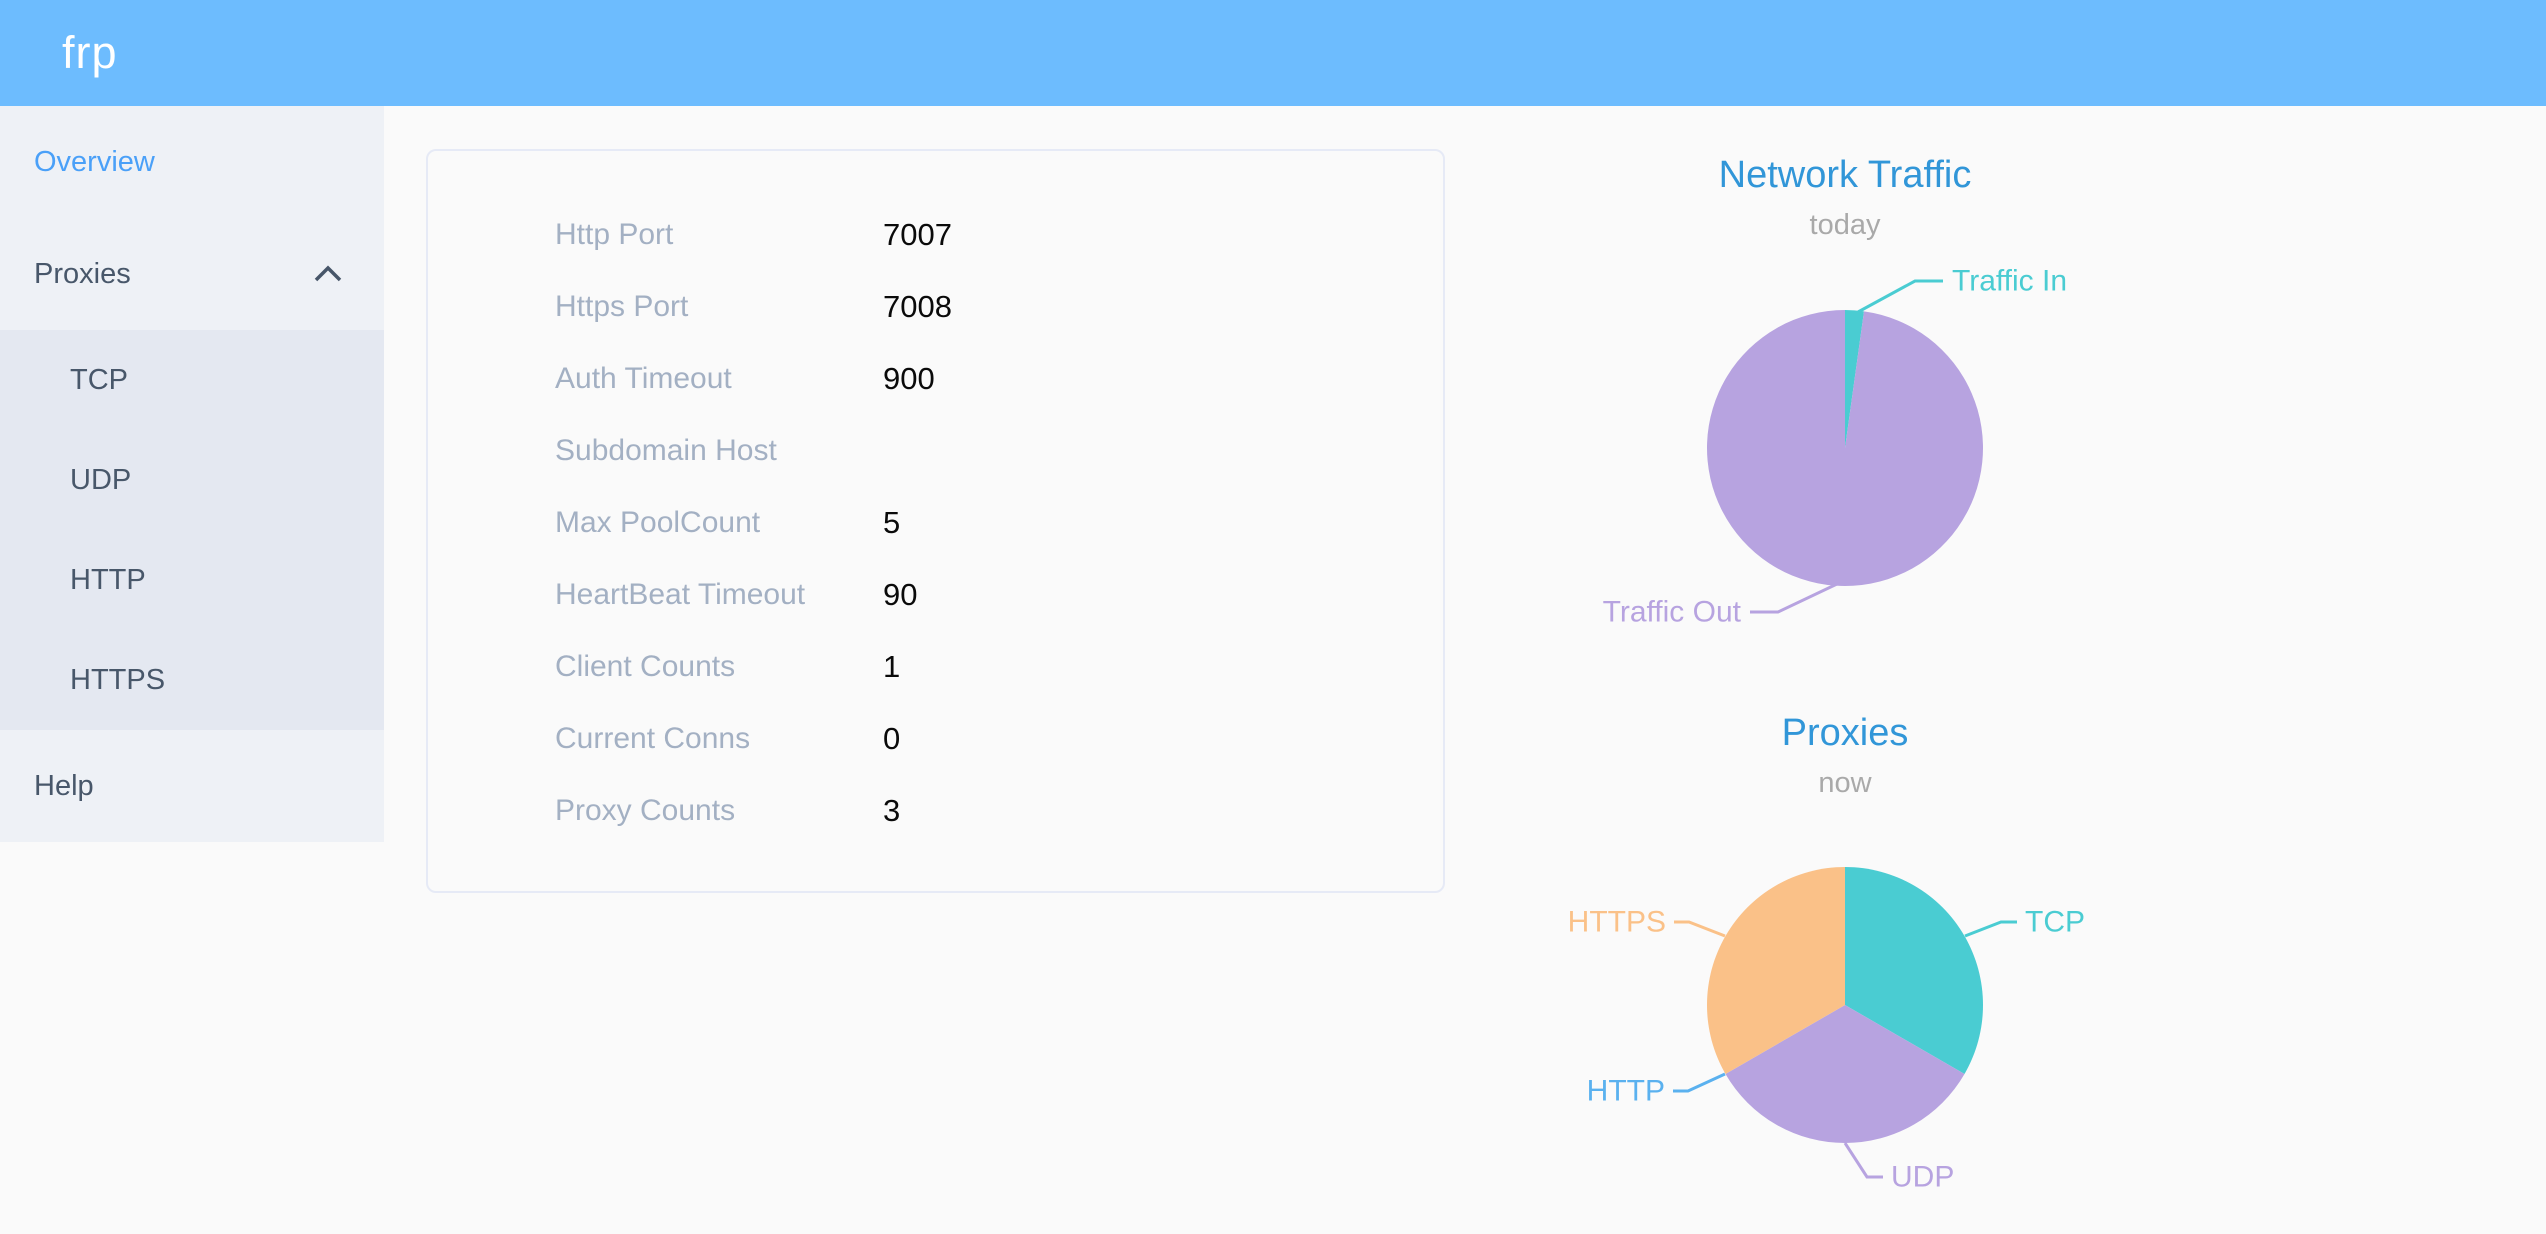 This screenshot has width=2546, height=1234. Describe the element at coordinates (1617, 922) in the screenshot. I see `pie-label-https: HTTPS` at that location.